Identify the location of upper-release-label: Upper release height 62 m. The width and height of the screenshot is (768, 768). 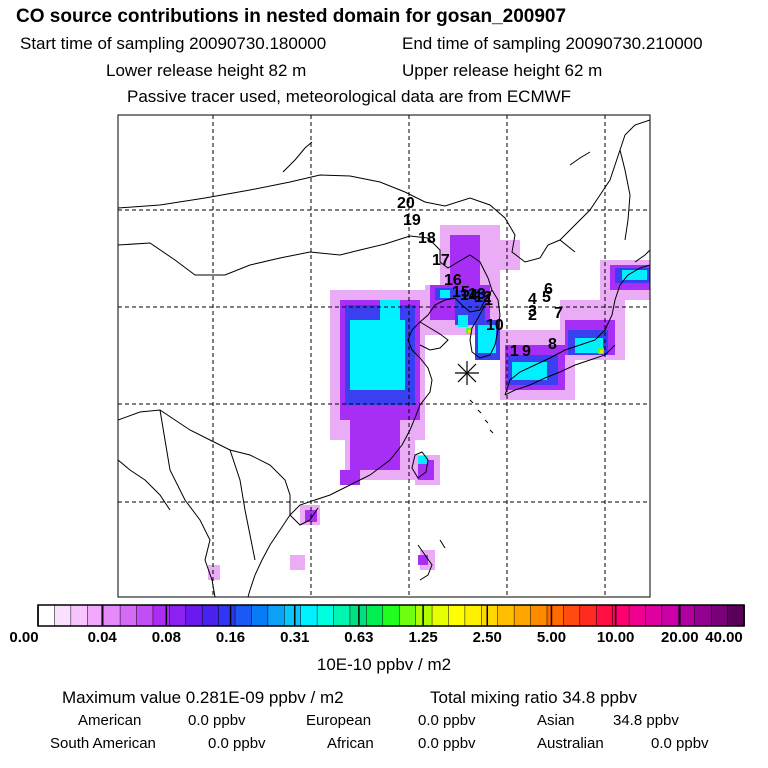
(502, 70).